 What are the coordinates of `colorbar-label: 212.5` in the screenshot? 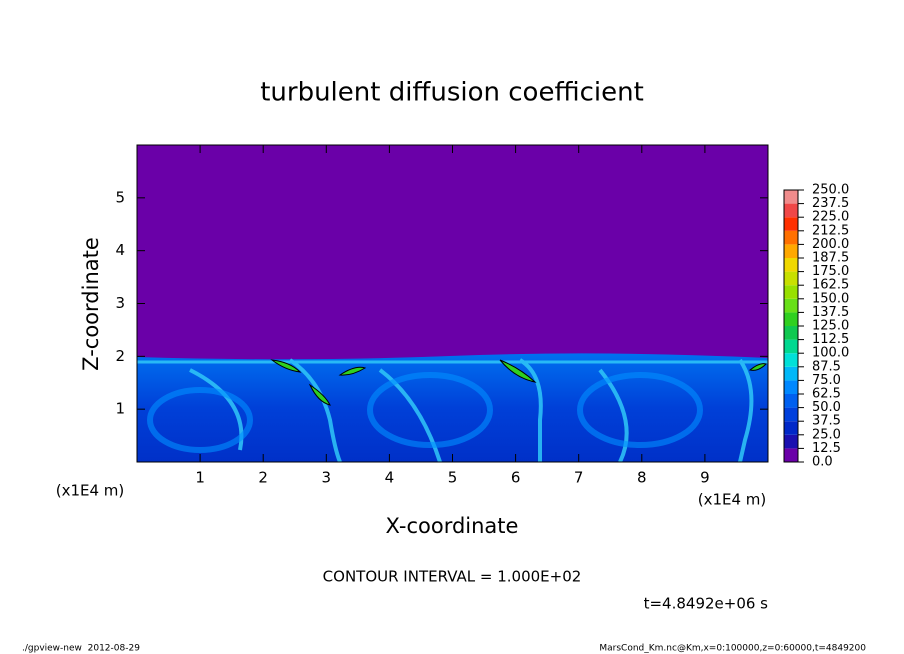 It's located at (830, 230).